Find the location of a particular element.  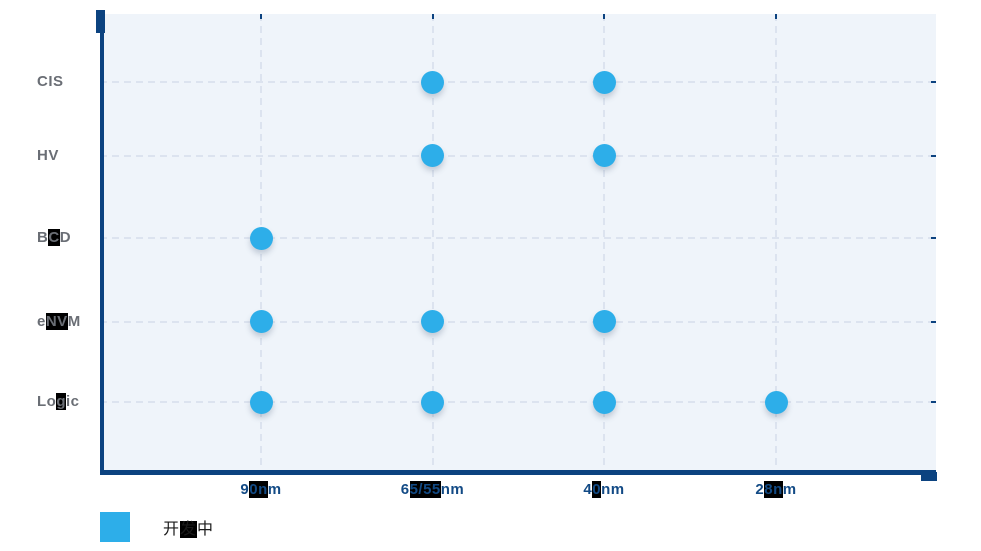

y-axis-label: CIS is located at coordinates (50, 81).